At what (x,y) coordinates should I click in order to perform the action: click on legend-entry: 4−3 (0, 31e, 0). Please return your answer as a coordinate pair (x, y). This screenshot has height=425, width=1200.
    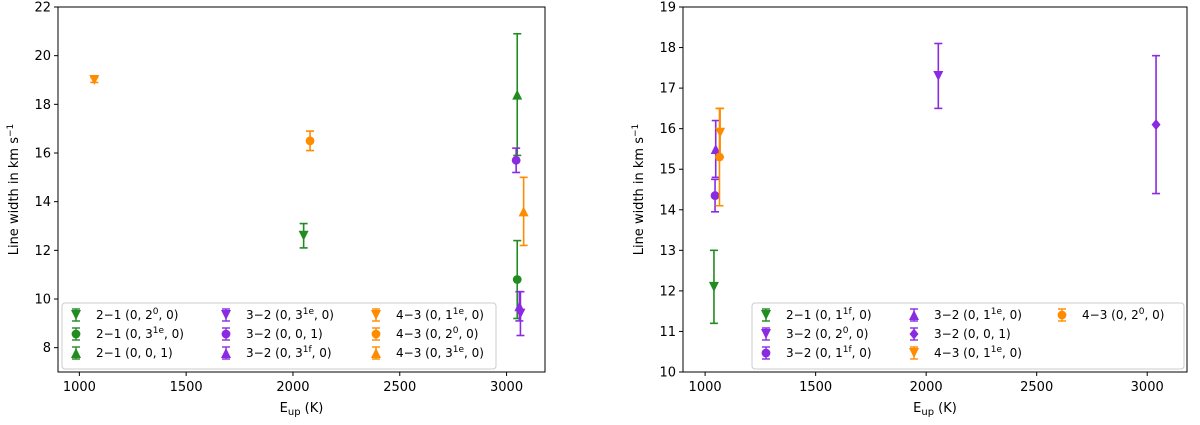
    Looking at the image, I should click on (427, 352).